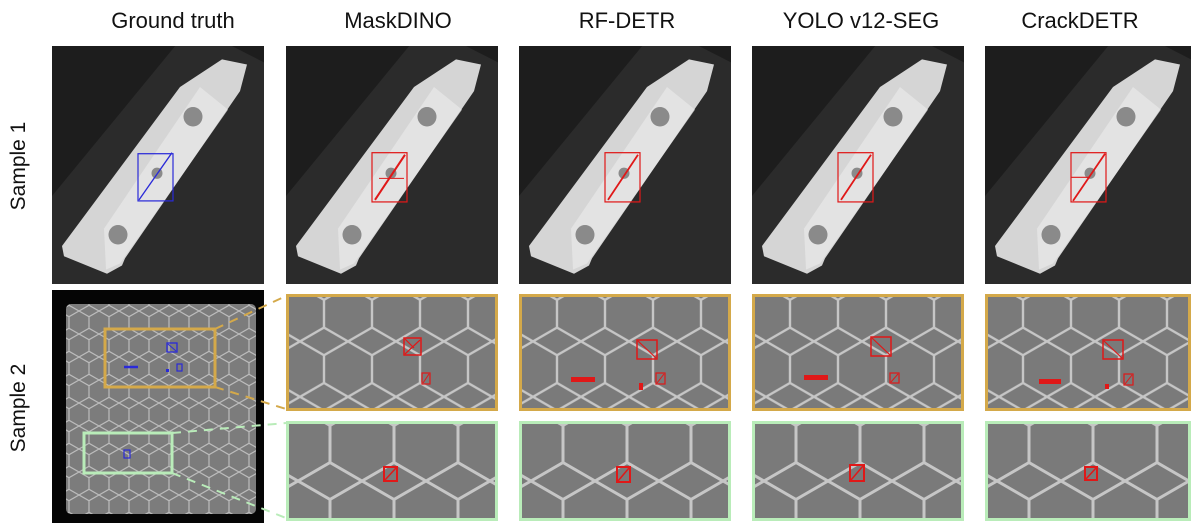 Image resolution: width=1191 pixels, height=523 pixels. I want to click on column-title-maskdino: MaskDINO, so click(398, 20).